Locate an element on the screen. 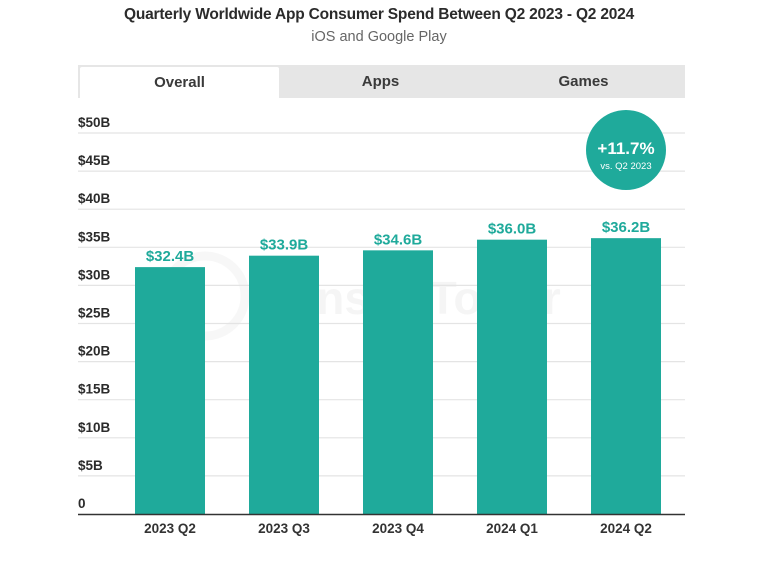  growth-badge: +11.7% vs. Q2 2023 is located at coordinates (626, 150).